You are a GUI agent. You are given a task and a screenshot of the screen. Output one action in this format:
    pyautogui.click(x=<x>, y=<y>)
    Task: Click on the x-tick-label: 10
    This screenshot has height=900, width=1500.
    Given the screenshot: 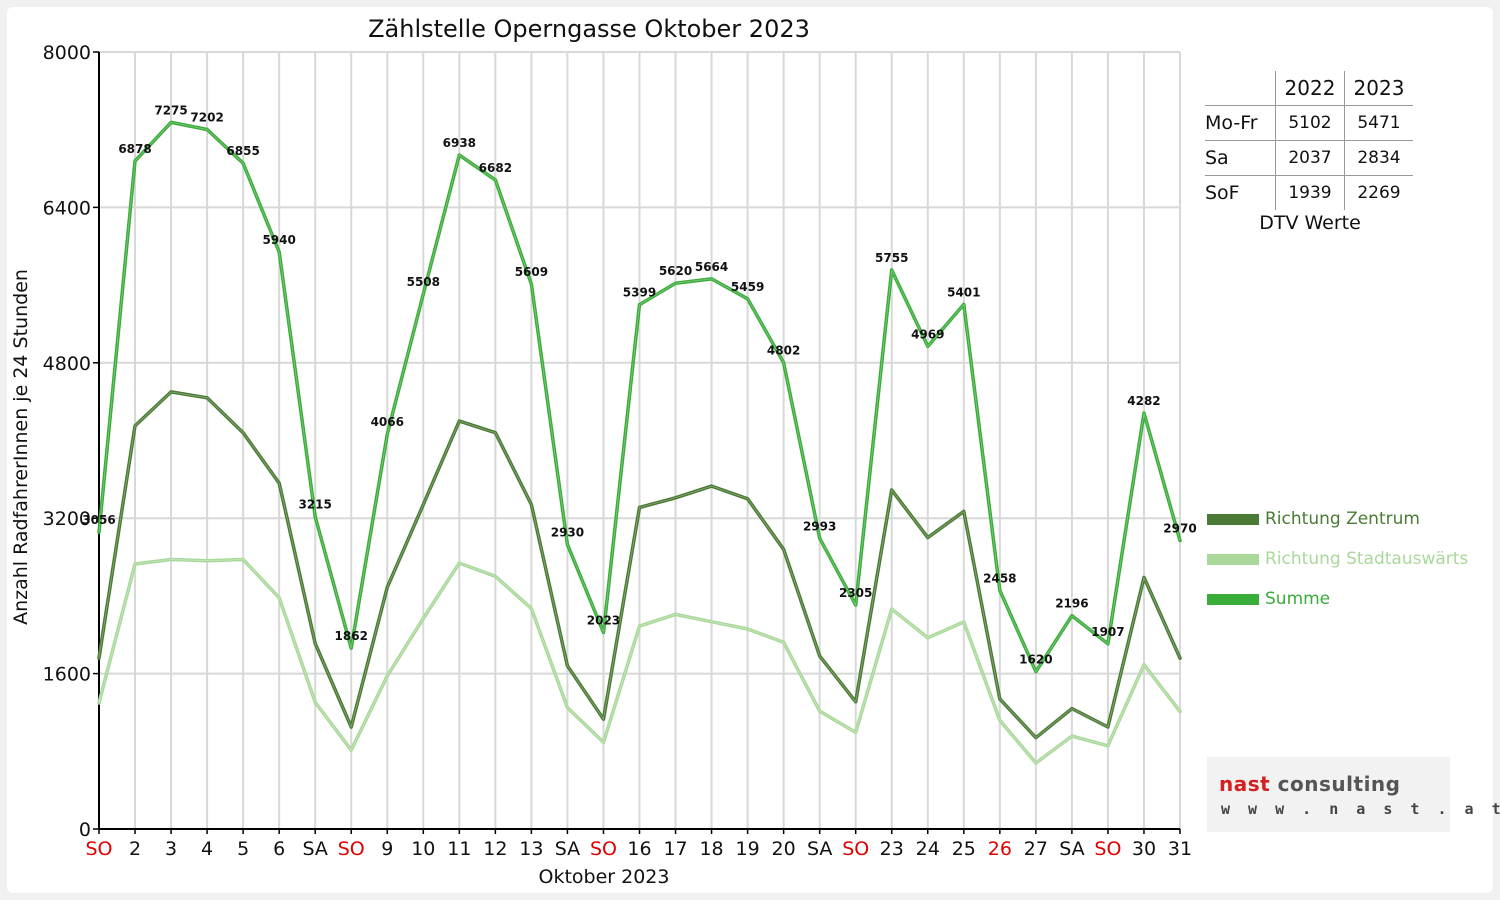 What is the action you would take?
    pyautogui.click(x=423, y=849)
    